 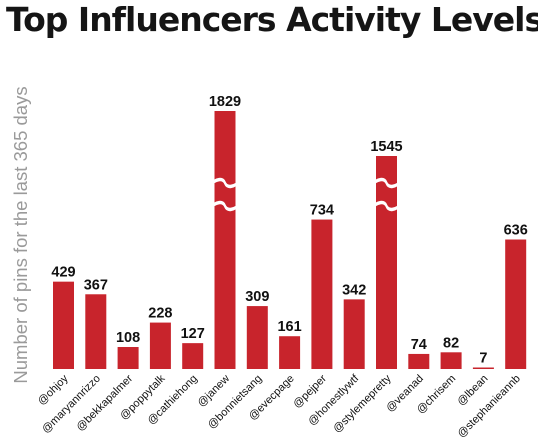 What do you see at coordinates (354, 334) in the screenshot?
I see `bar-honestlywtf` at bounding box center [354, 334].